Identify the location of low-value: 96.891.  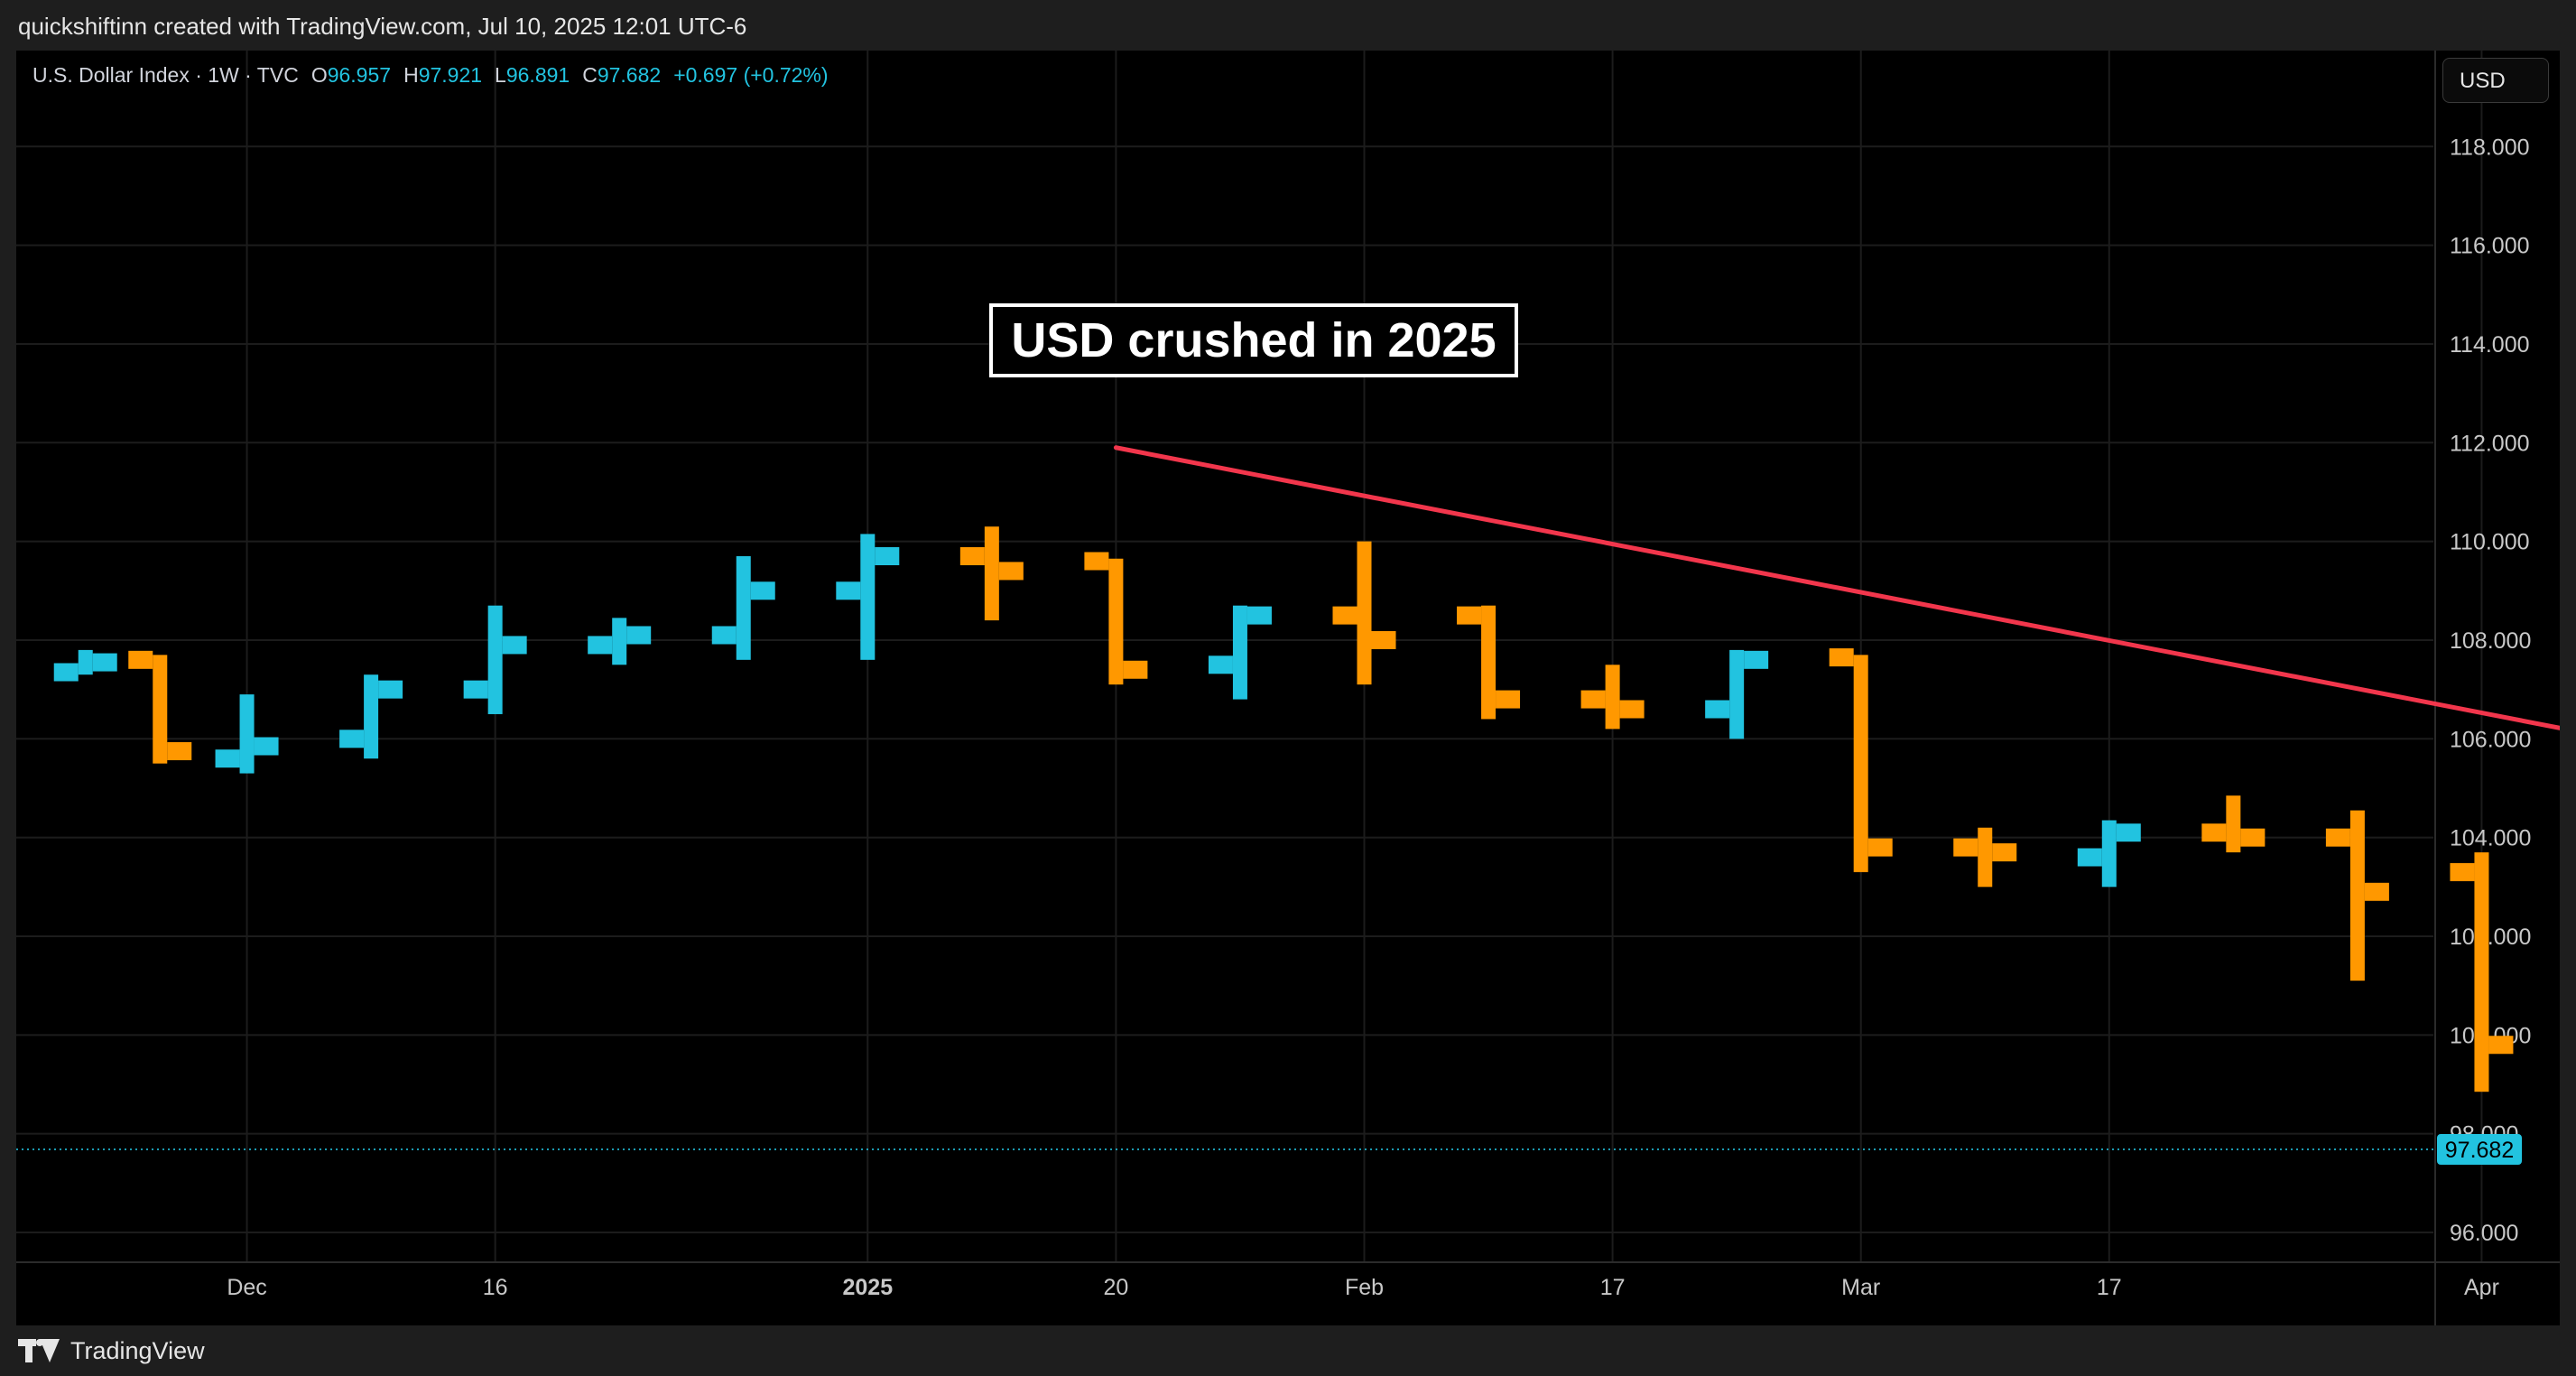
(537, 75).